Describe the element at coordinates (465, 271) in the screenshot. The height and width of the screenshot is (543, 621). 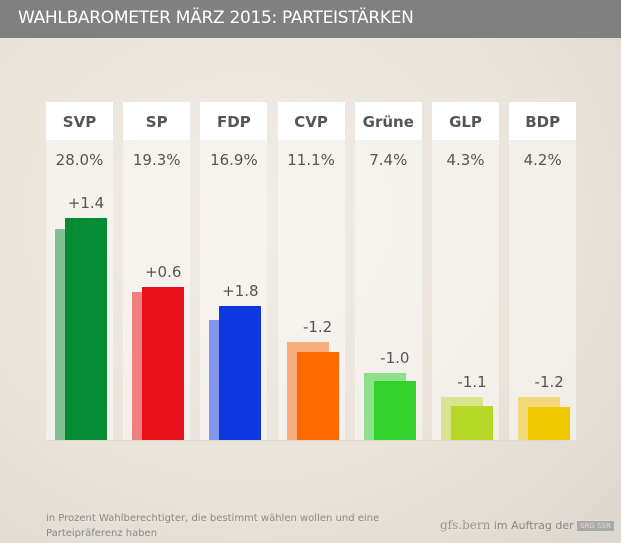
I see `party-column: GLP 4.3%` at that location.